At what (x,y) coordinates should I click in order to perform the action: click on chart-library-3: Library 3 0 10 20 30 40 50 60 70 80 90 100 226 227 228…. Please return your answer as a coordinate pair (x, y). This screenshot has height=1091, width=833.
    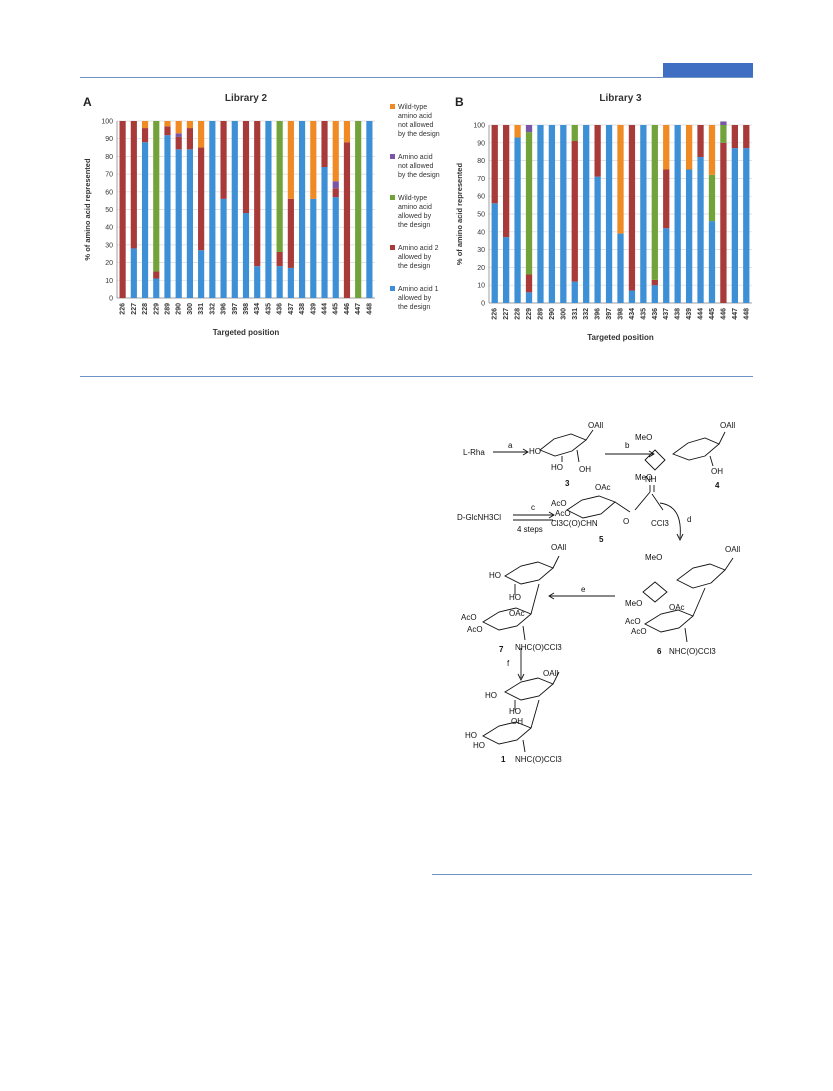
    Looking at the image, I should click on (603, 217).